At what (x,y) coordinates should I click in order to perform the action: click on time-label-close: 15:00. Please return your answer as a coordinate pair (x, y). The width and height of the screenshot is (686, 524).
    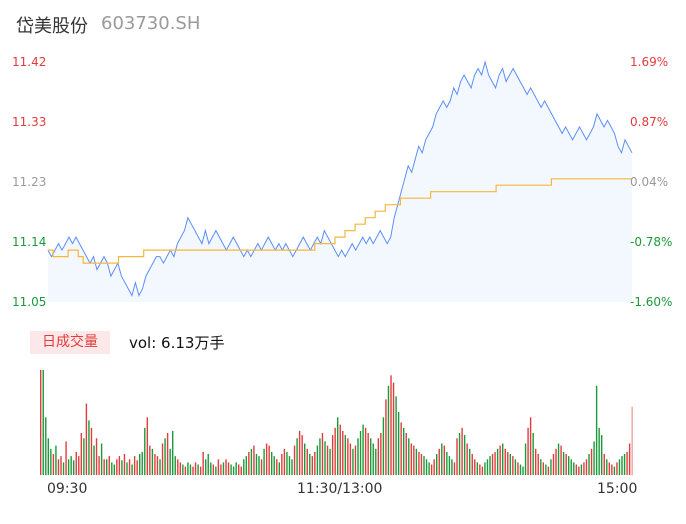
    Looking at the image, I should click on (617, 489).